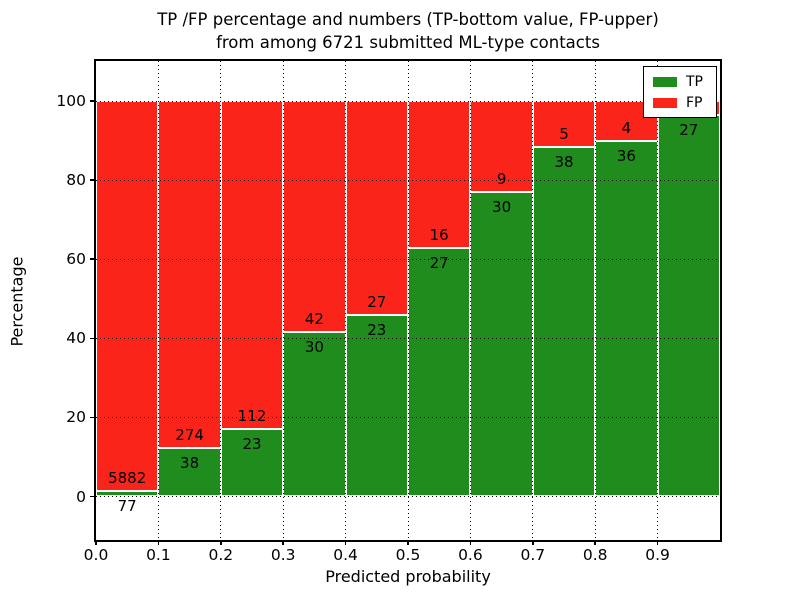 This screenshot has height=600, width=800. I want to click on legend: TP FP, so click(680, 92).